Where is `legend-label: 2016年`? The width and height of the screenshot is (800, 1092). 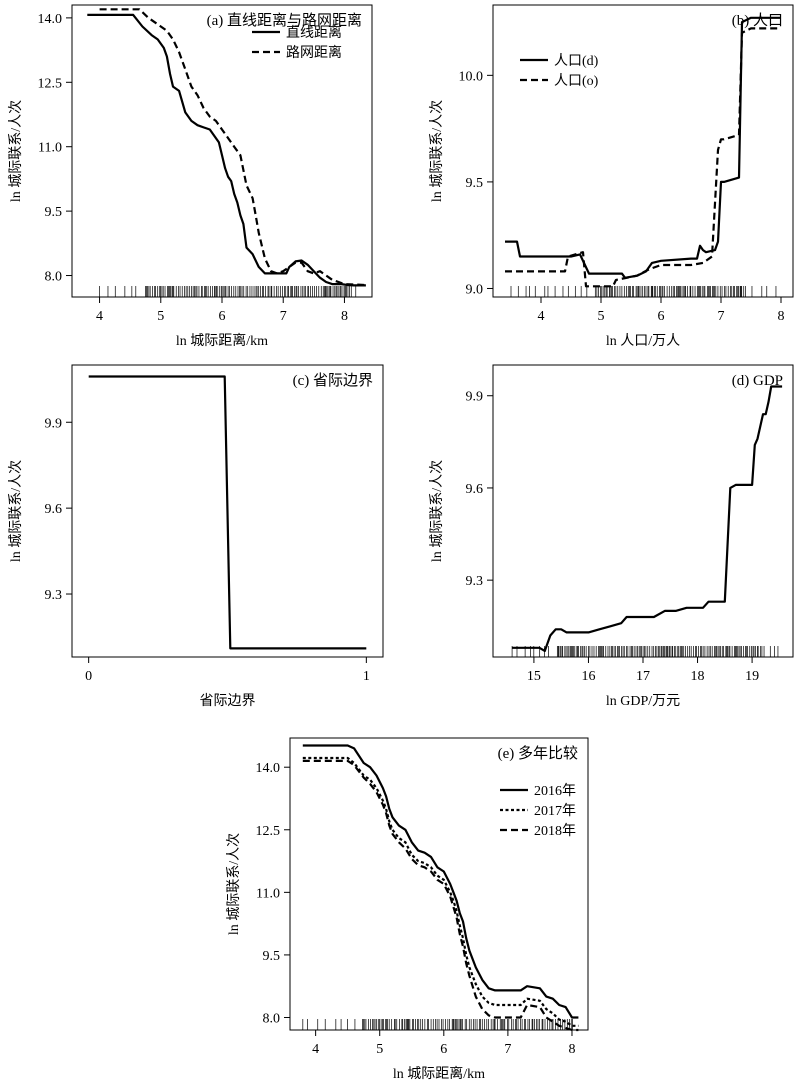 legend-label: 2016年 is located at coordinates (555, 791).